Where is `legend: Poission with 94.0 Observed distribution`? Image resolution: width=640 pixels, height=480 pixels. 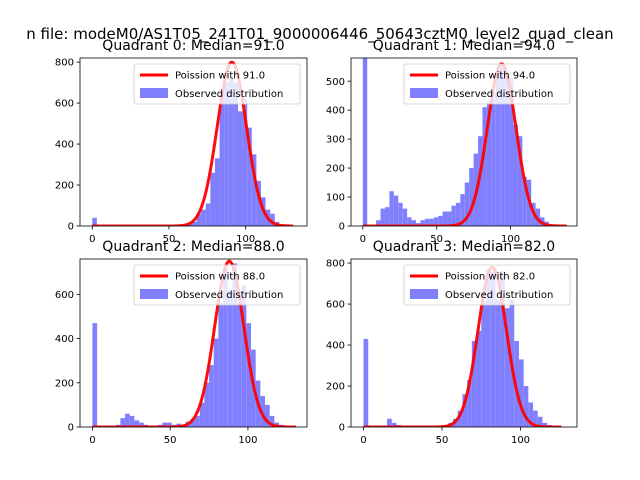 legend: Poission with 94.0 Observed distribution is located at coordinates (487, 84).